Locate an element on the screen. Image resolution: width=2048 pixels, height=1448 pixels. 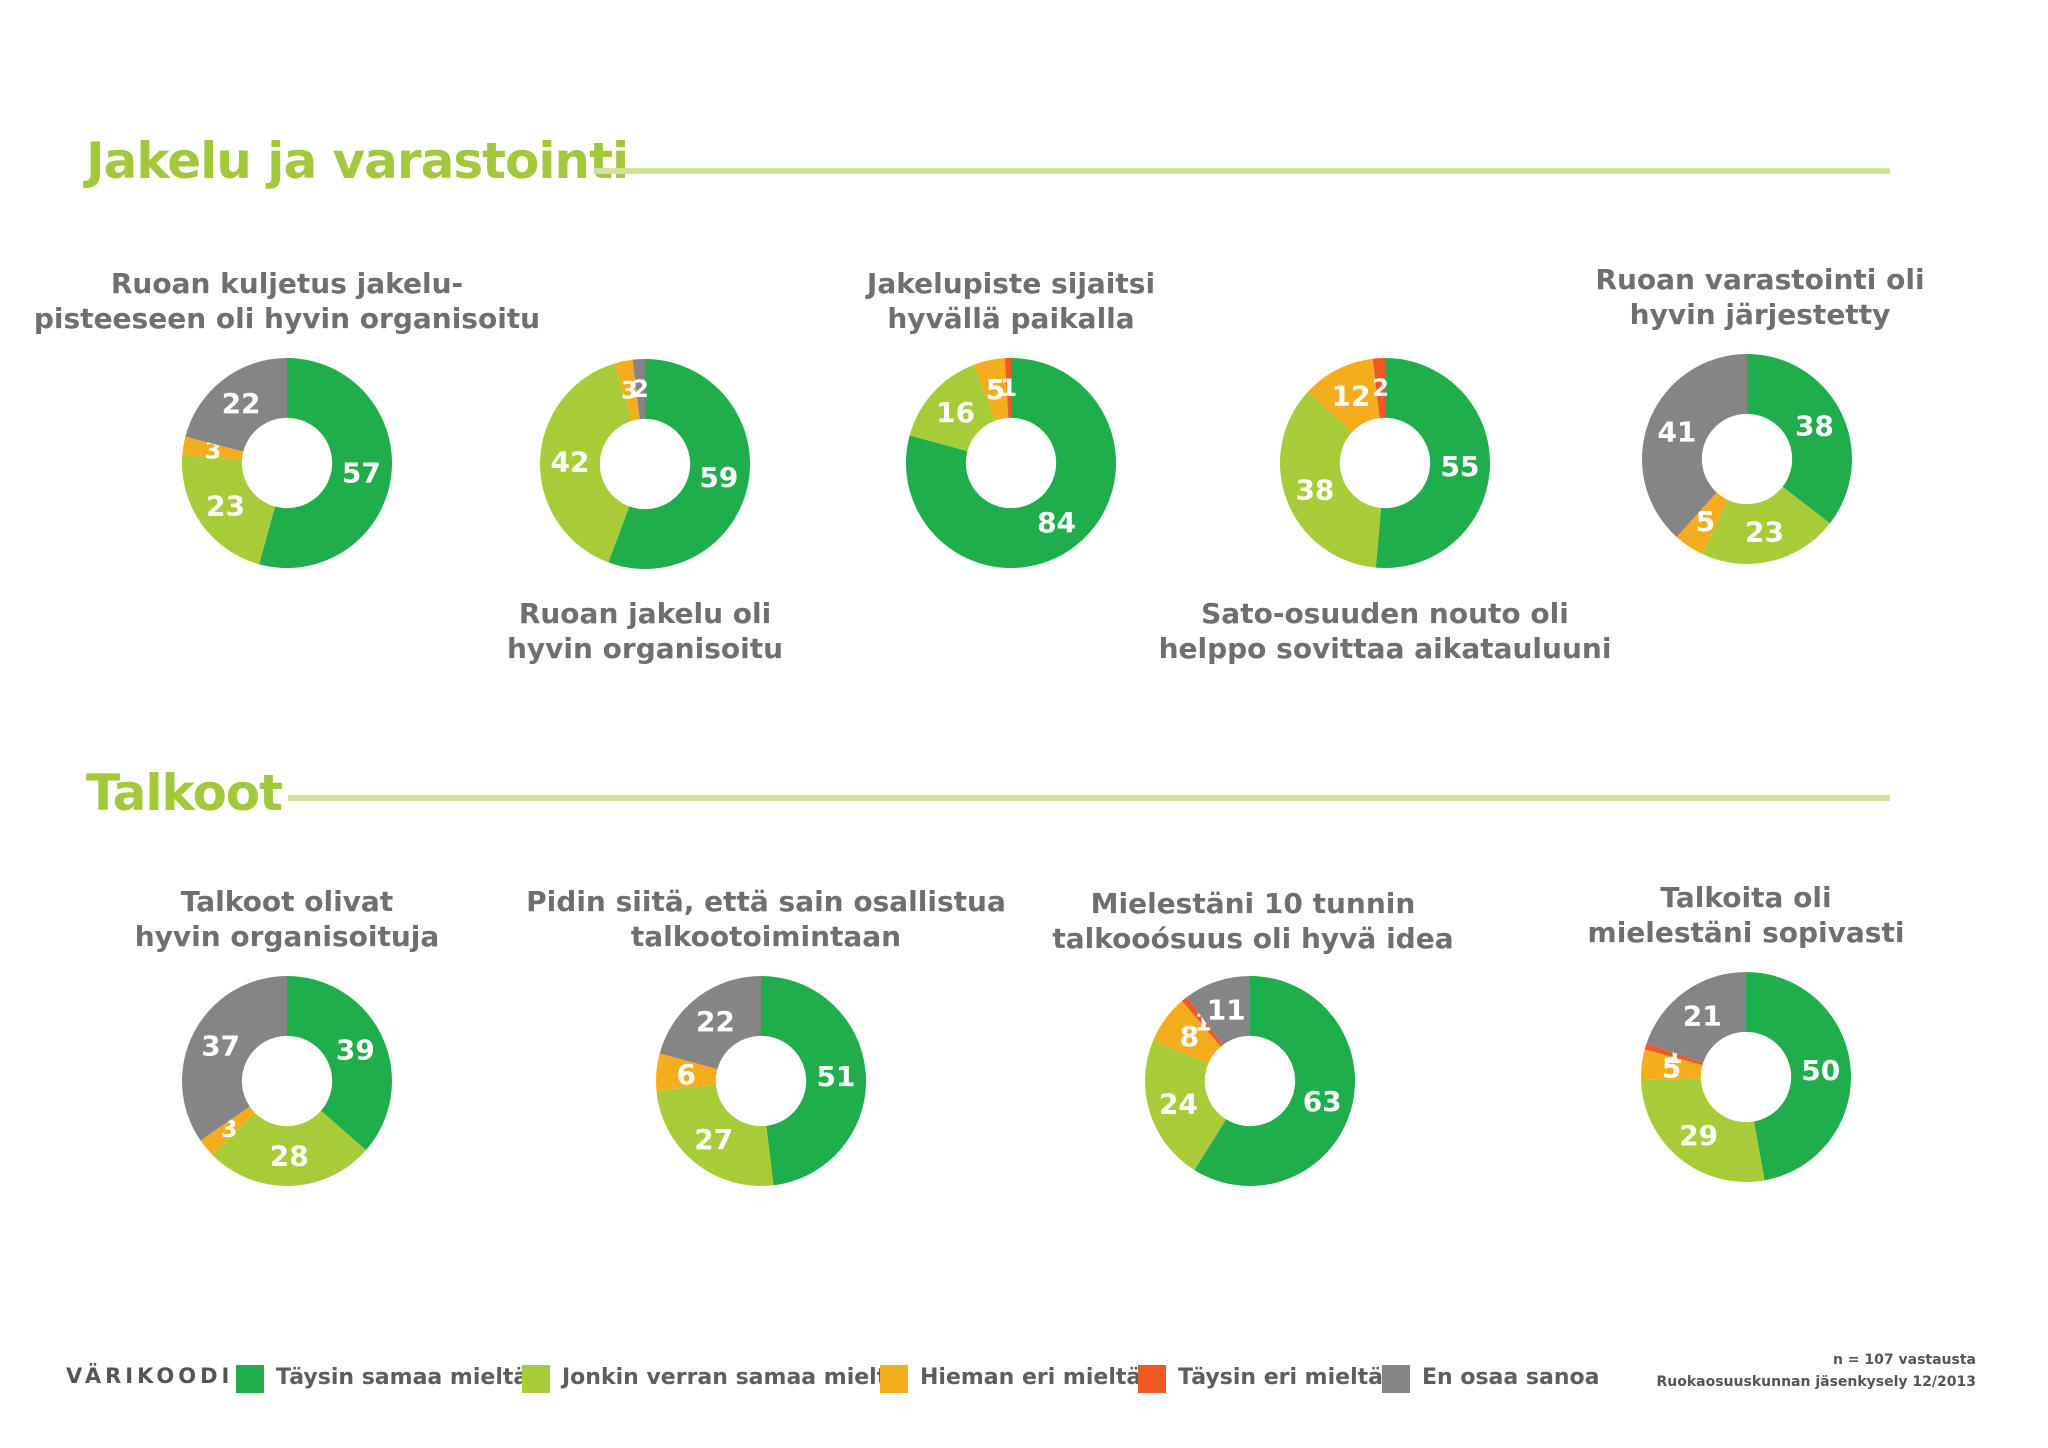
donut-value-label: 24 is located at coordinates (1178, 1103).